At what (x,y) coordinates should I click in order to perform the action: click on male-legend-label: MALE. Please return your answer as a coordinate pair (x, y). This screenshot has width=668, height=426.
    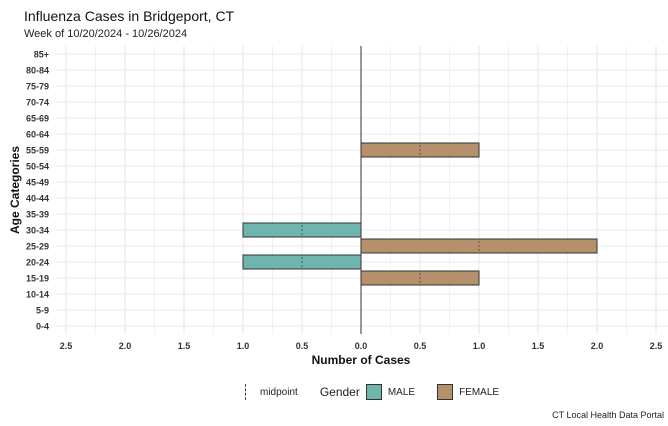
    Looking at the image, I should click on (401, 392).